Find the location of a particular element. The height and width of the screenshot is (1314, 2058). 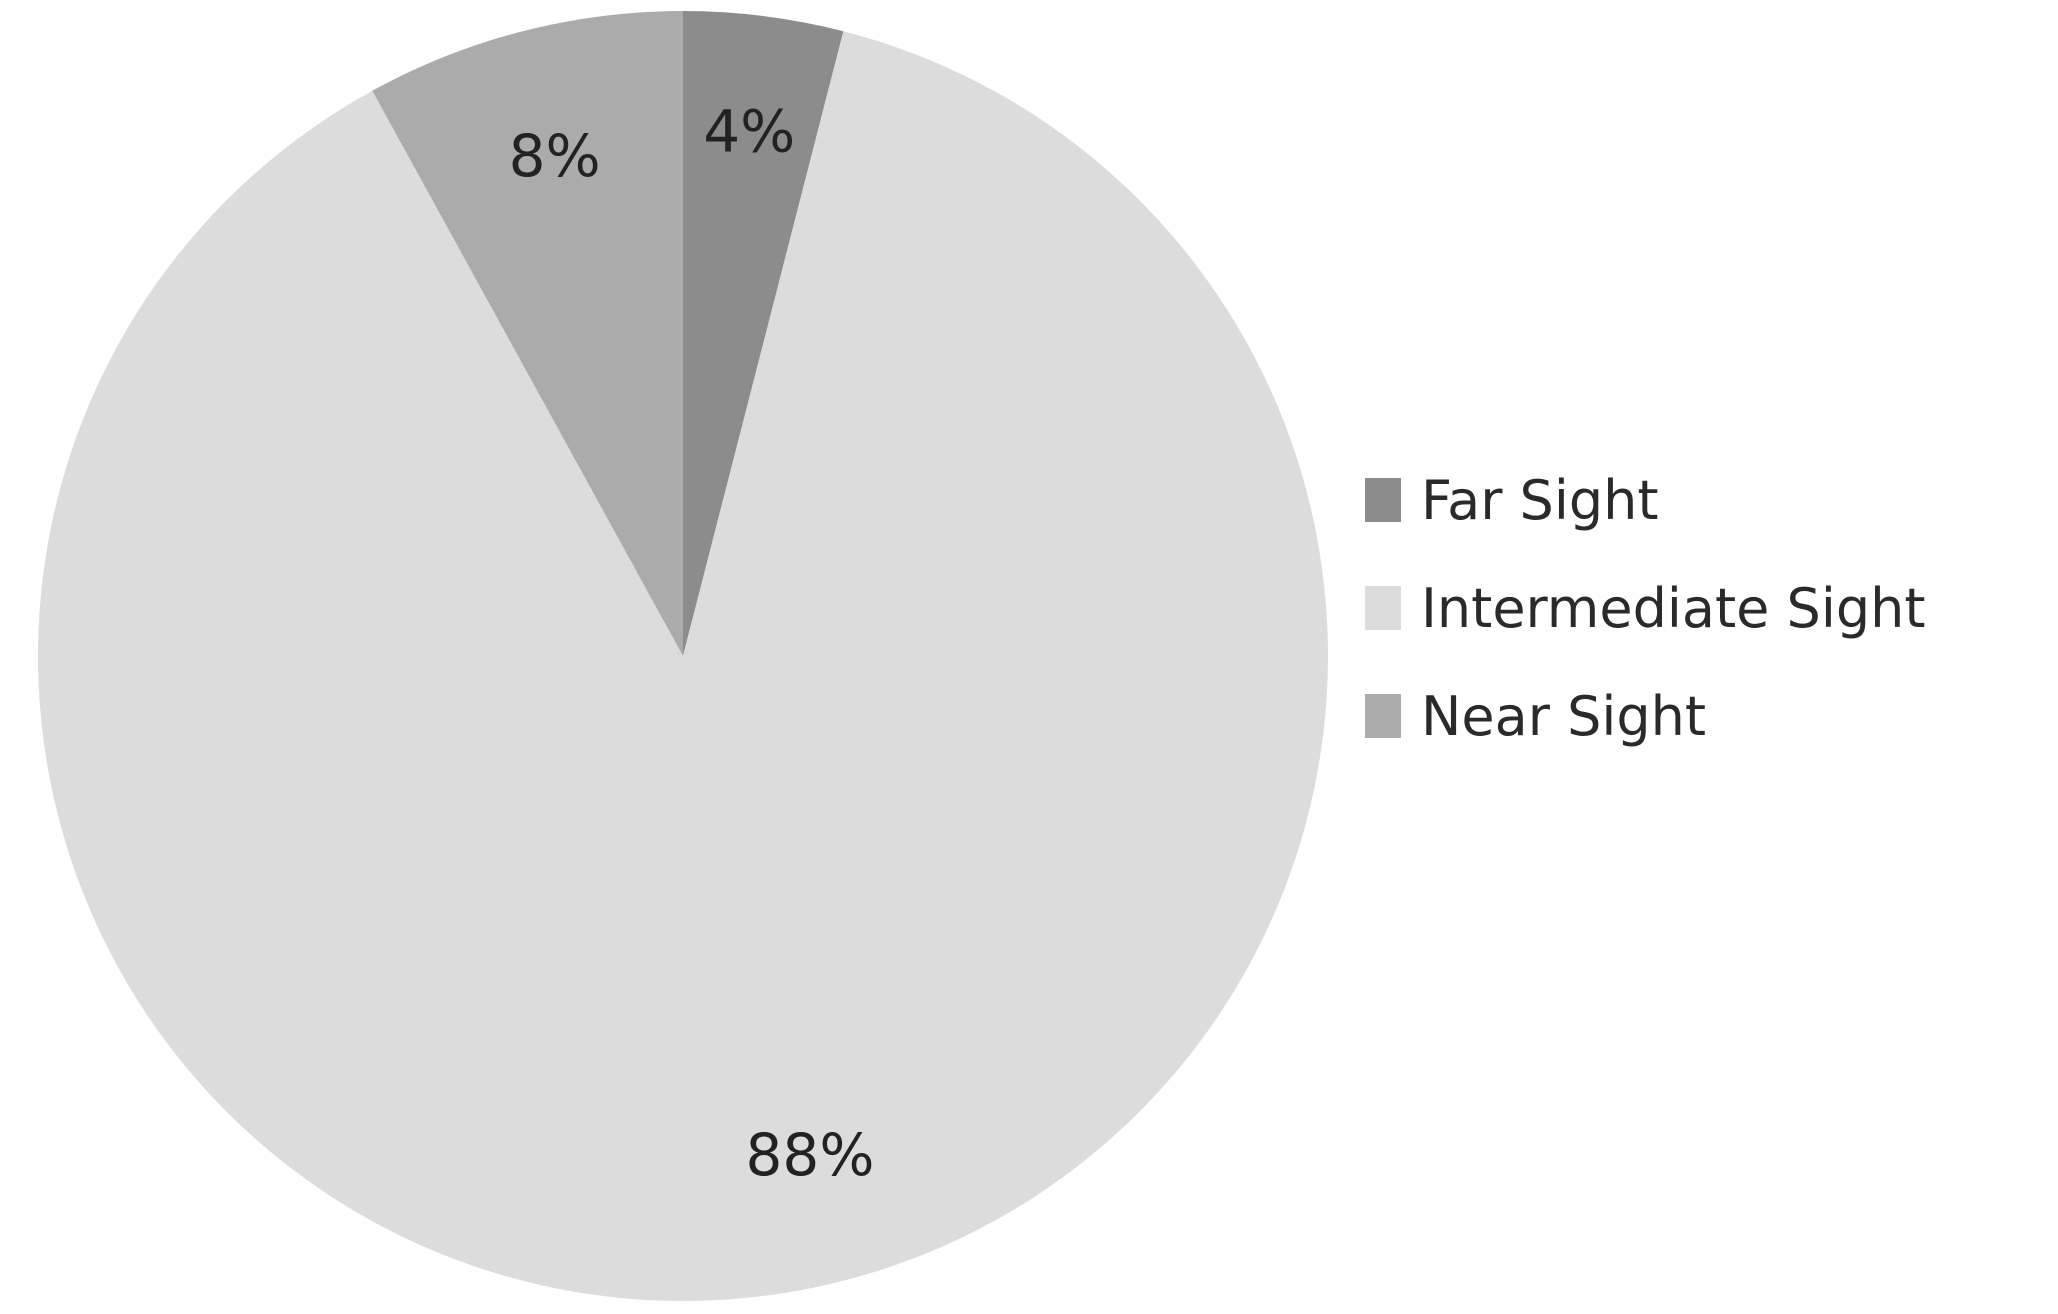

legend-label: Near Sight is located at coordinates (1564, 716).